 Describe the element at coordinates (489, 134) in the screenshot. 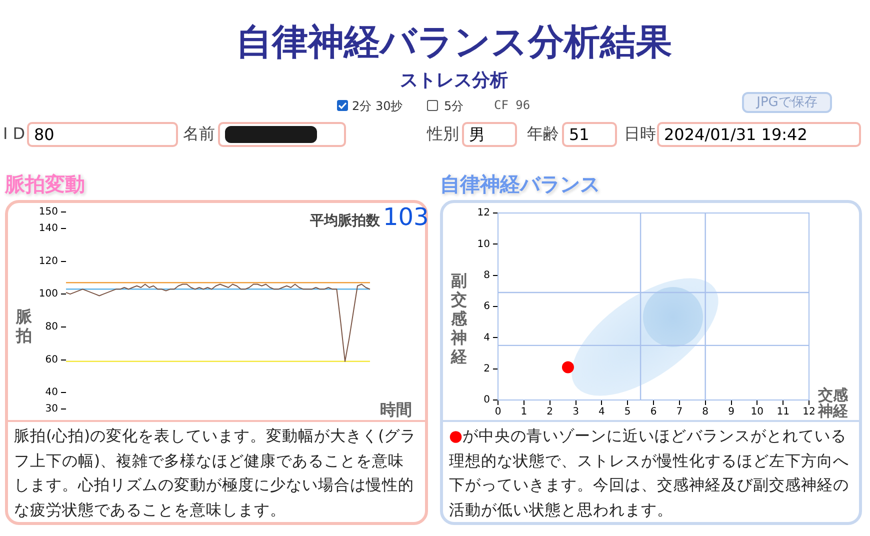

I see `text: 男` at that location.